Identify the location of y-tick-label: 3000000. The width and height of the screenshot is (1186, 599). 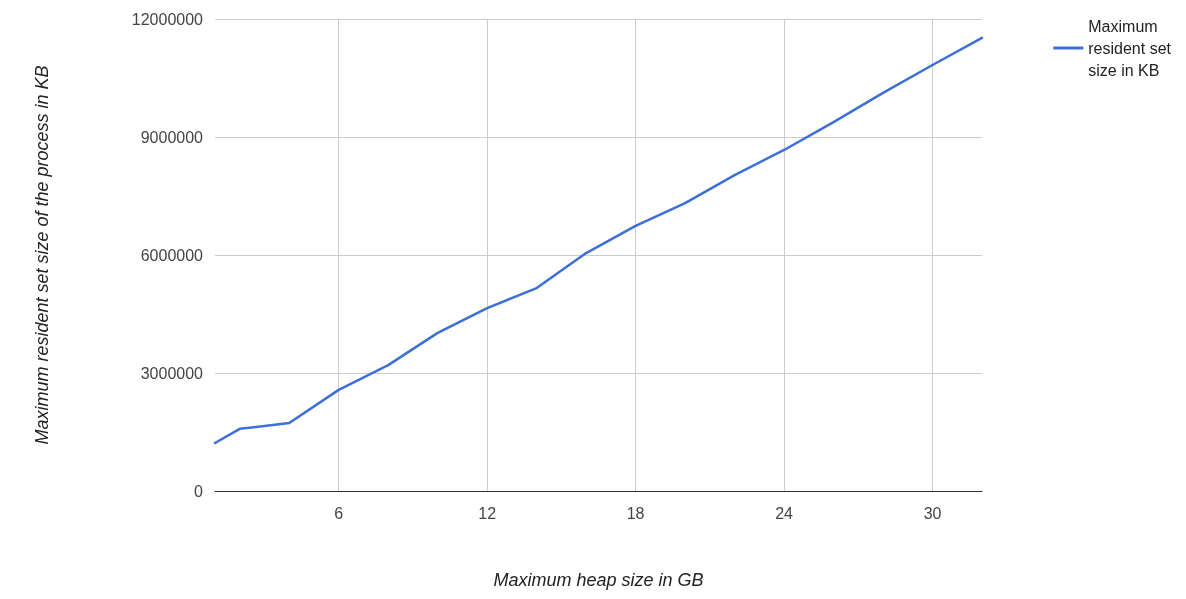
(172, 373).